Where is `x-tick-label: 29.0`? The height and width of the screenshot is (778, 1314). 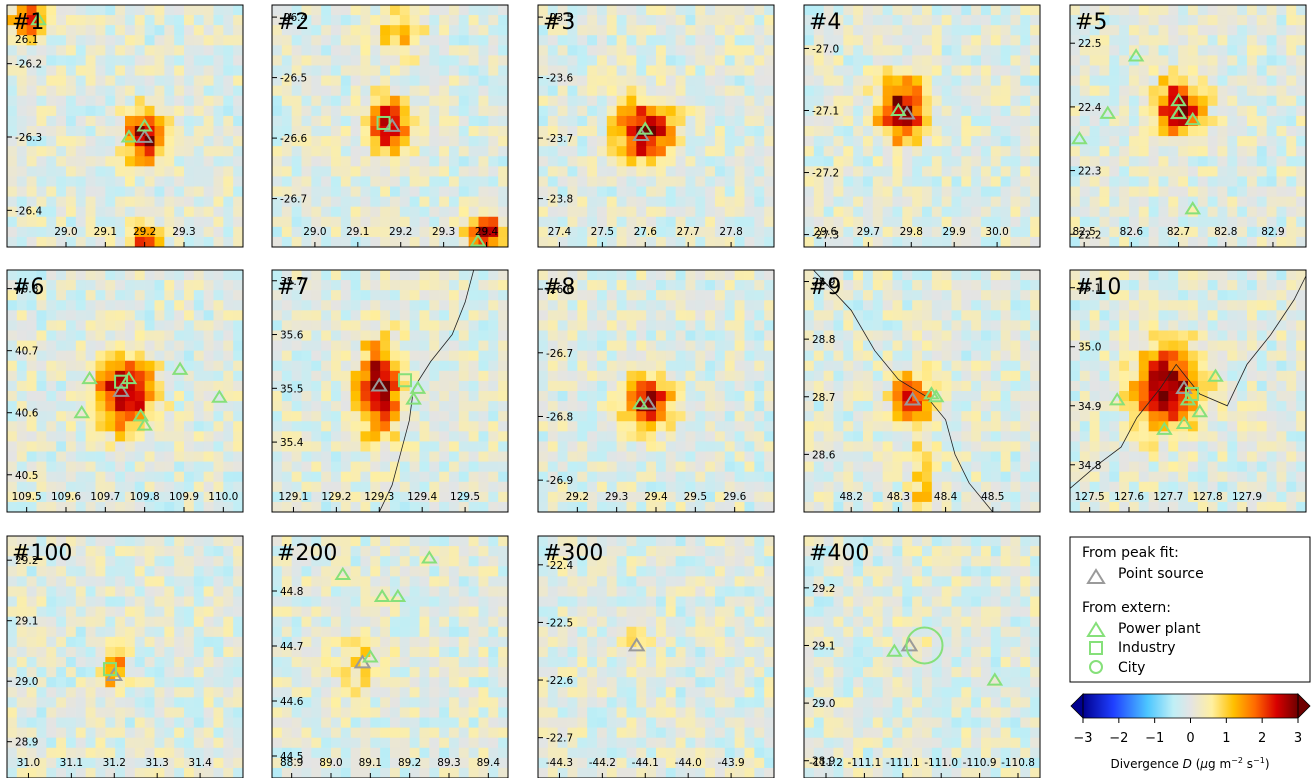
x-tick-label: 29.0 is located at coordinates (65, 232).